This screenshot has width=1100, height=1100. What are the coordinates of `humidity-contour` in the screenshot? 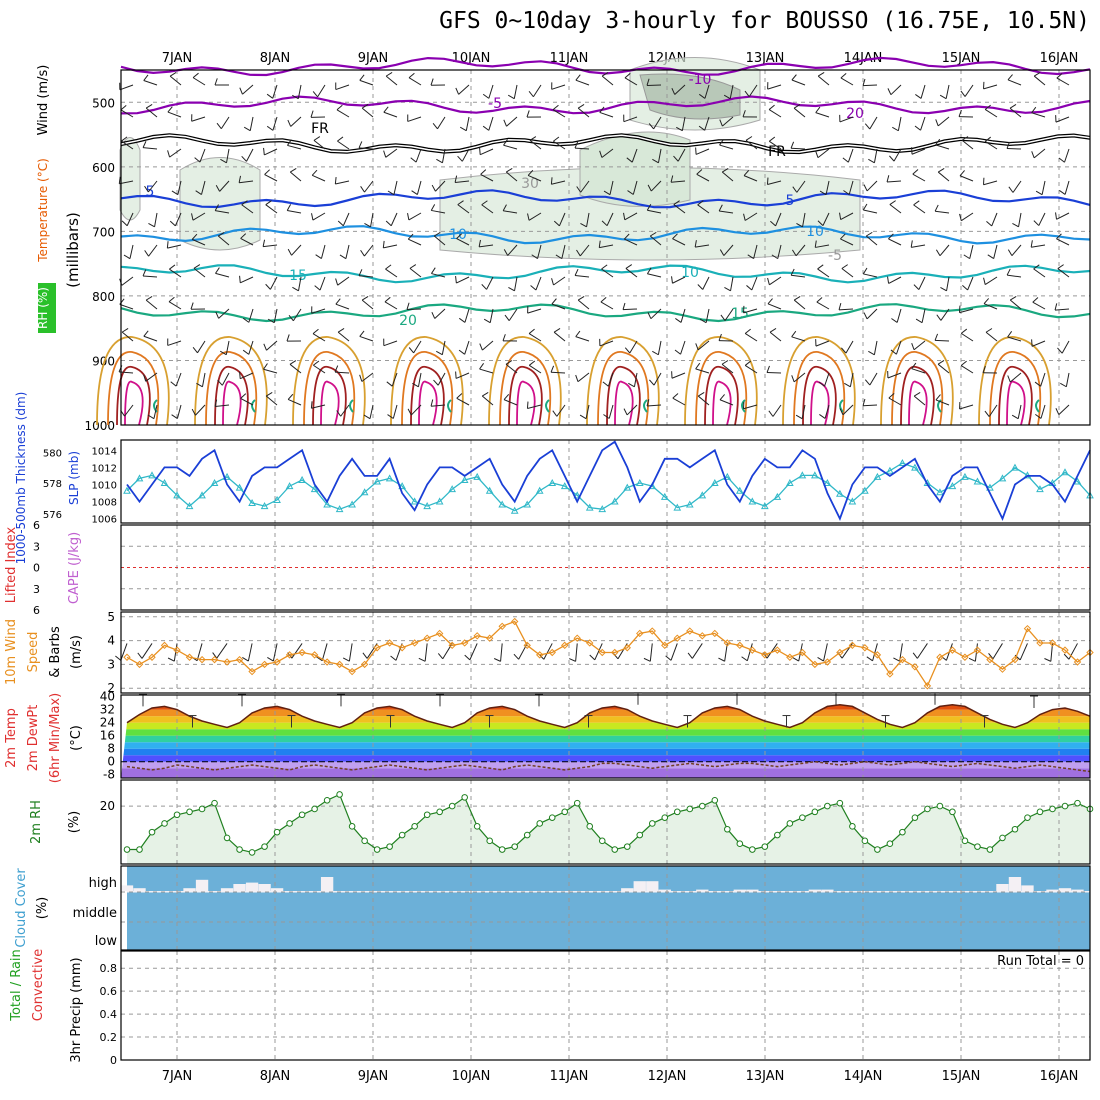 It's located at (722, 403).